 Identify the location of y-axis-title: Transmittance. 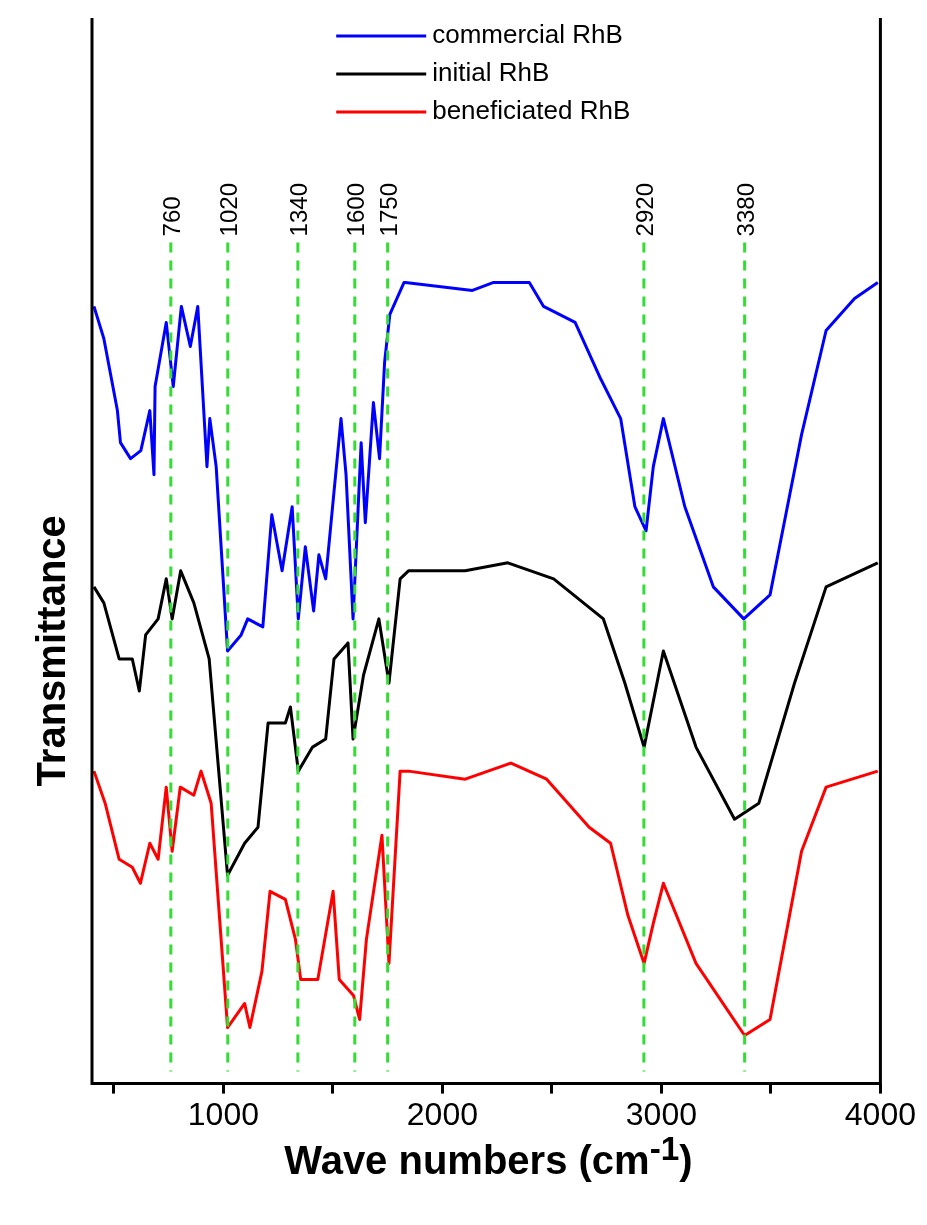
(51, 651).